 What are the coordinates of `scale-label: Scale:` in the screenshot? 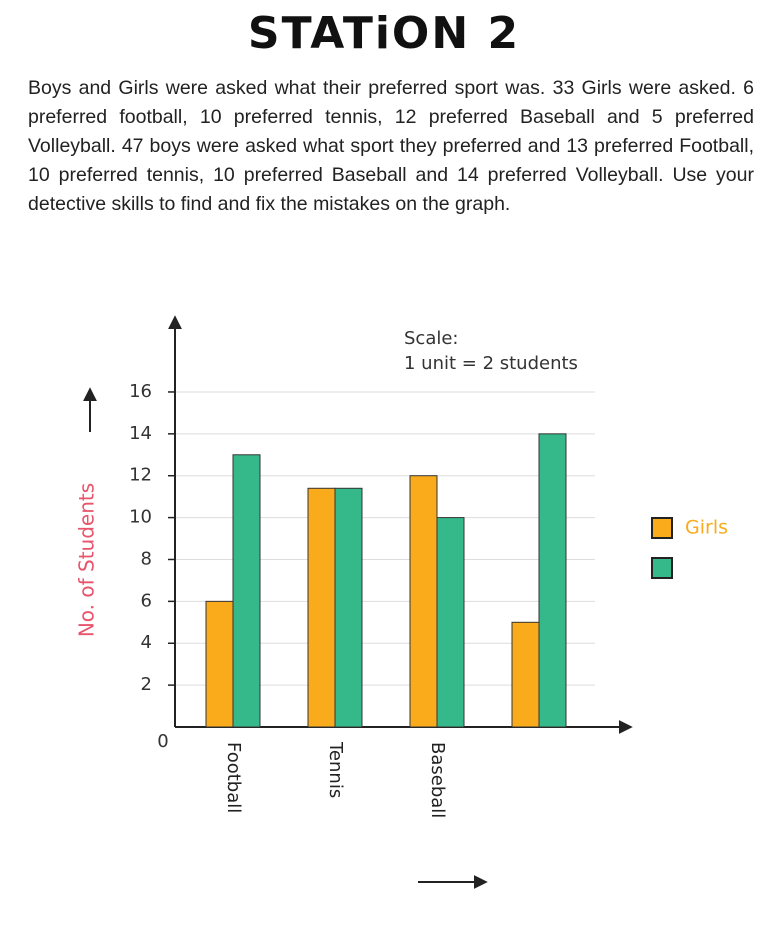 It's located at (431, 338).